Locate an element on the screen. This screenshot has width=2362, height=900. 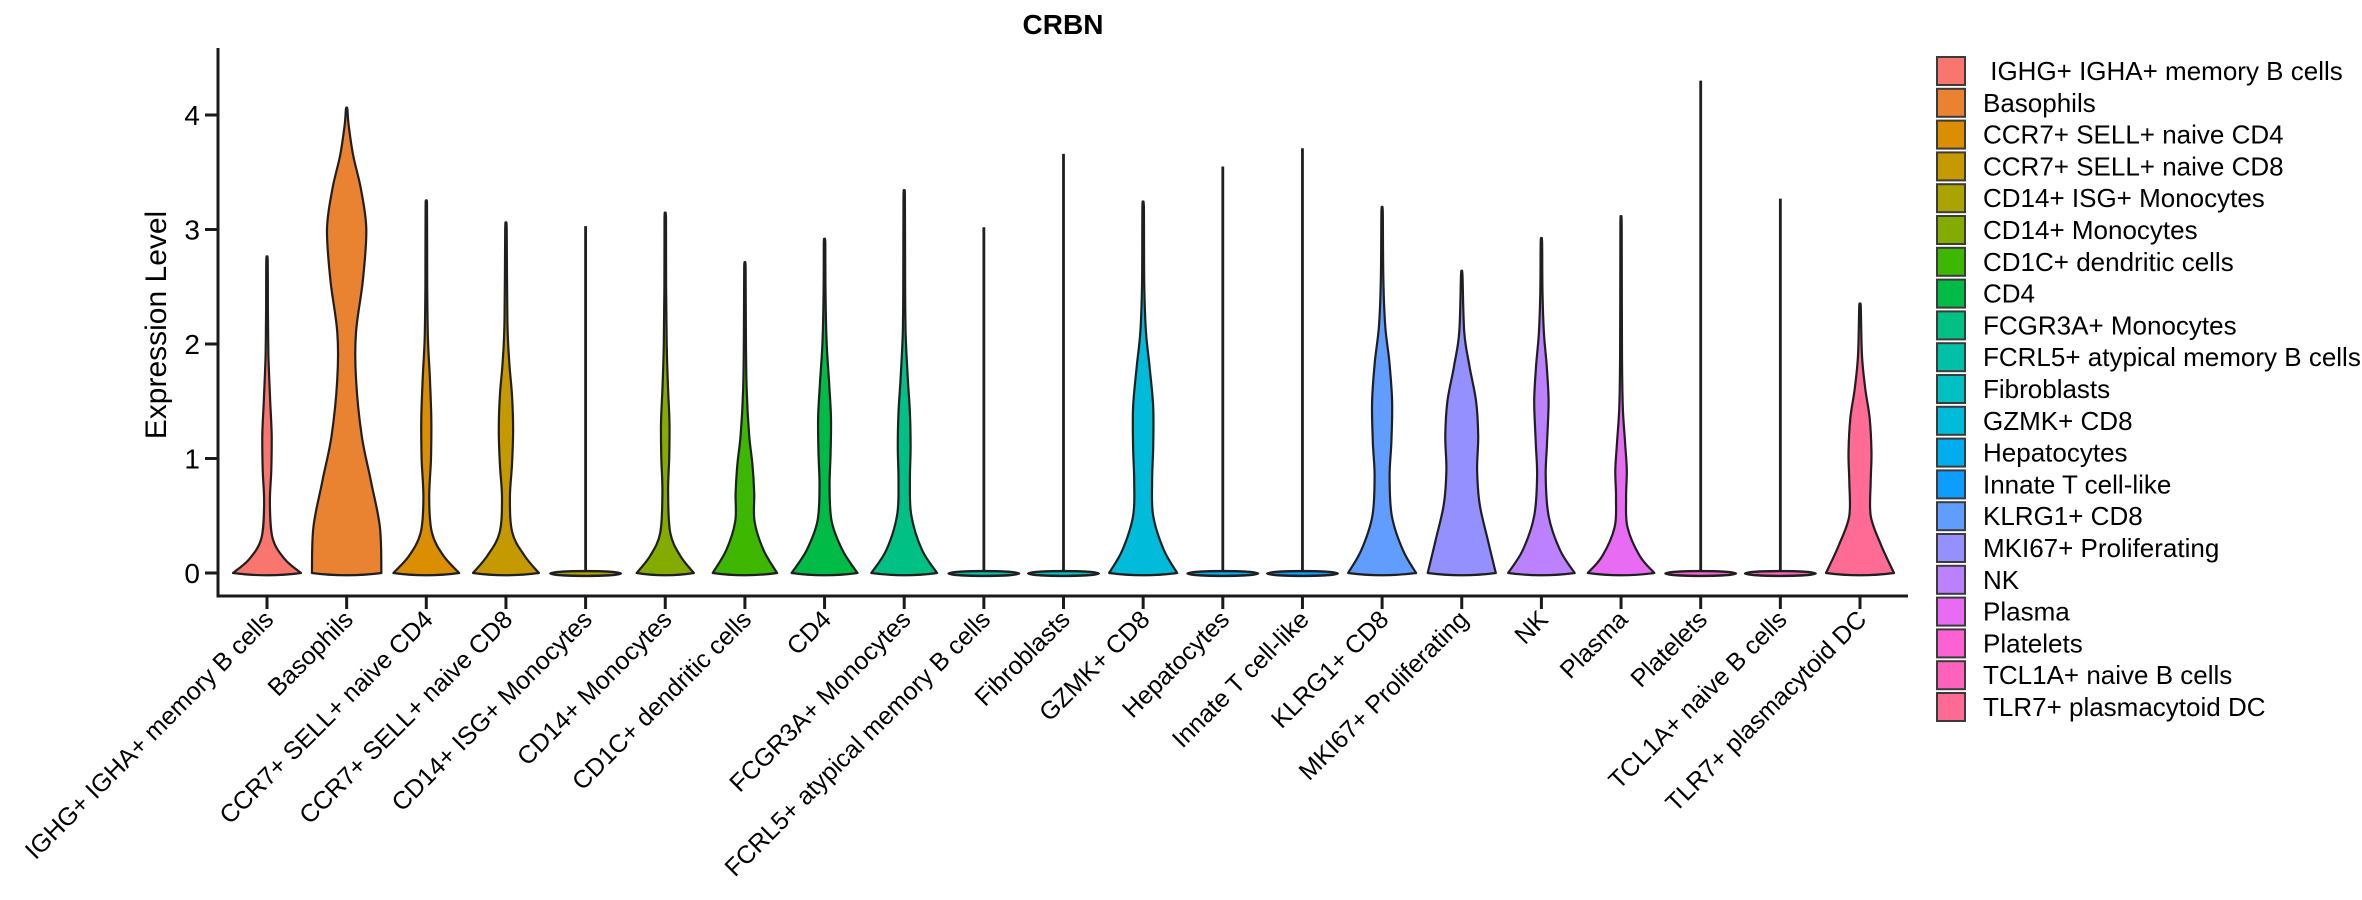
y-tick-label: 3 is located at coordinates (192, 230).